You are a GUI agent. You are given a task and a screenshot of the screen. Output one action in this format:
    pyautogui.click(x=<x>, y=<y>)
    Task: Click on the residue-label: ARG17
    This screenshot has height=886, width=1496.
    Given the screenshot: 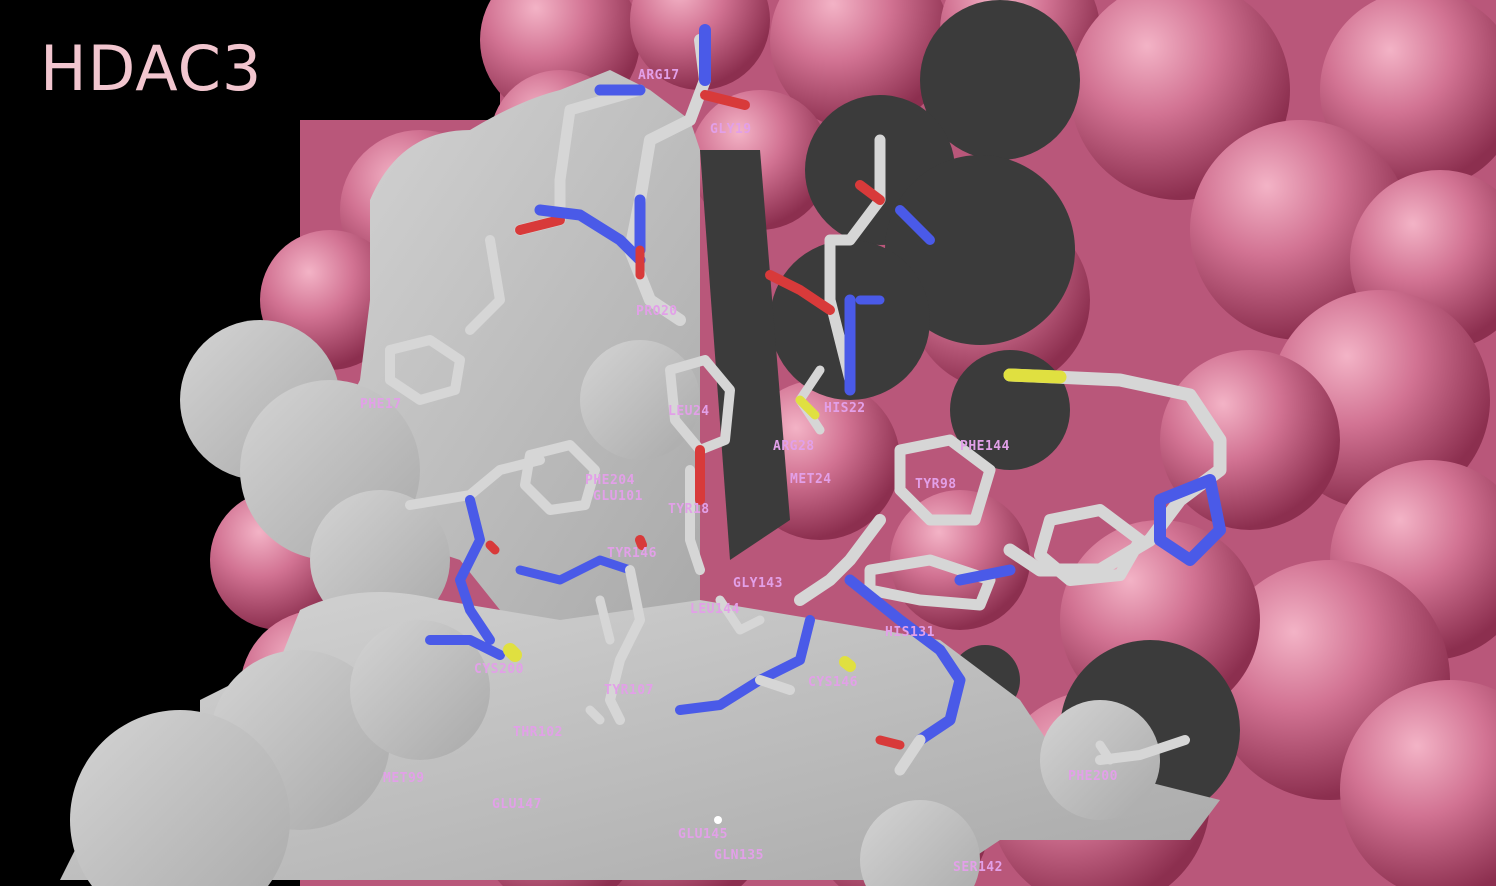 What is the action you would take?
    pyautogui.click(x=659, y=75)
    